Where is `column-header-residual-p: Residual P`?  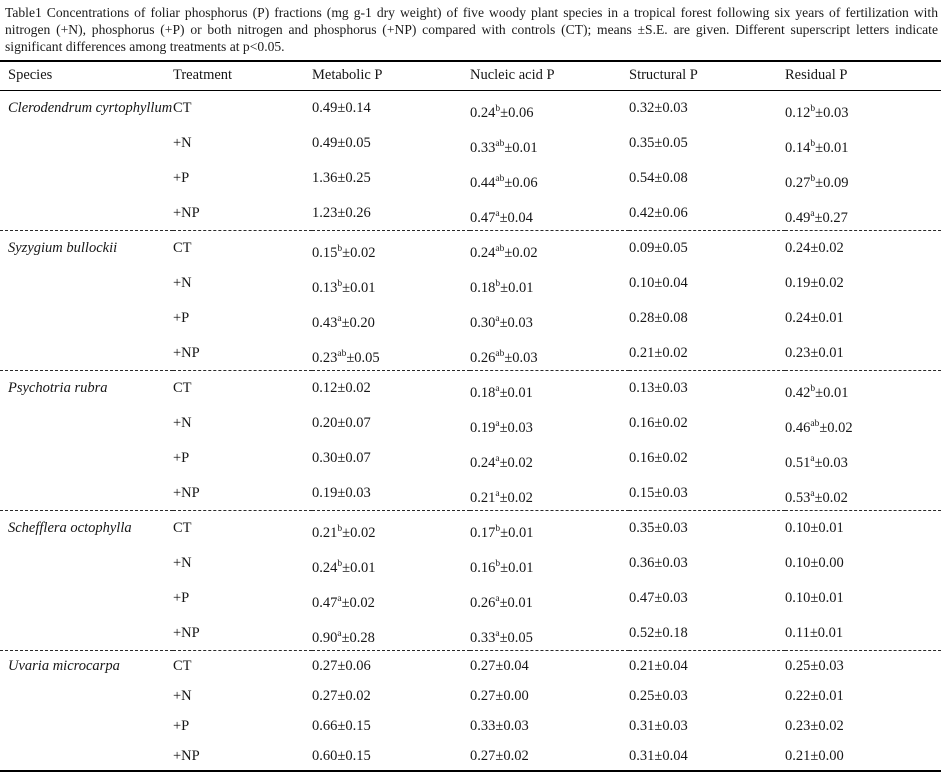
column-header-residual-p: Residual P is located at coordinates (863, 76).